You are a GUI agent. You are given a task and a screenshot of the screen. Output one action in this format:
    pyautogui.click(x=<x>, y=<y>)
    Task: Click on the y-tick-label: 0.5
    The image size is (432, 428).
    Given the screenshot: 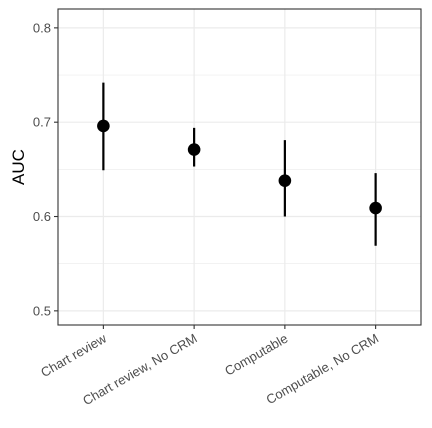 What is the action you would take?
    pyautogui.click(x=42, y=310)
    